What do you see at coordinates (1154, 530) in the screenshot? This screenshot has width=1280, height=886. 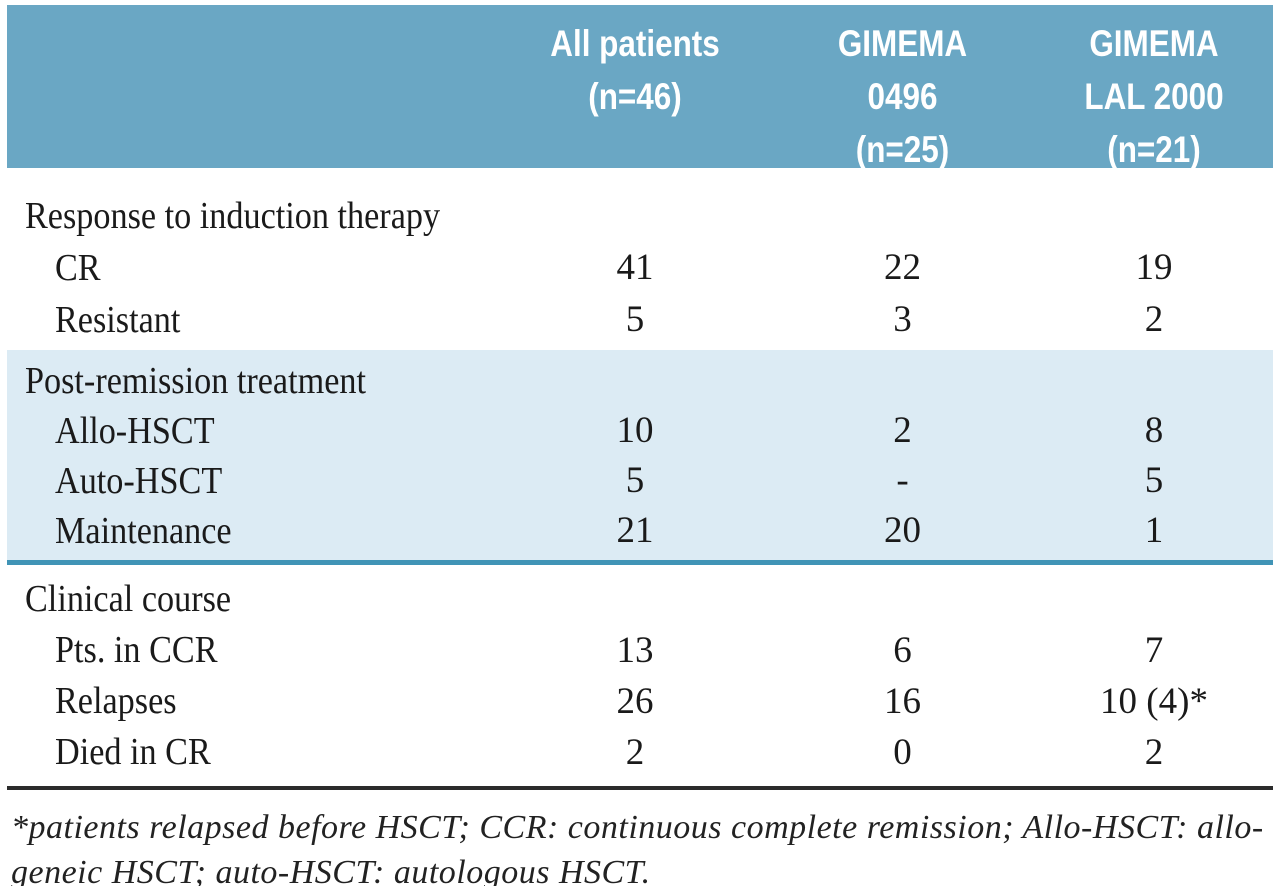 I see `cell-value: 1` at bounding box center [1154, 530].